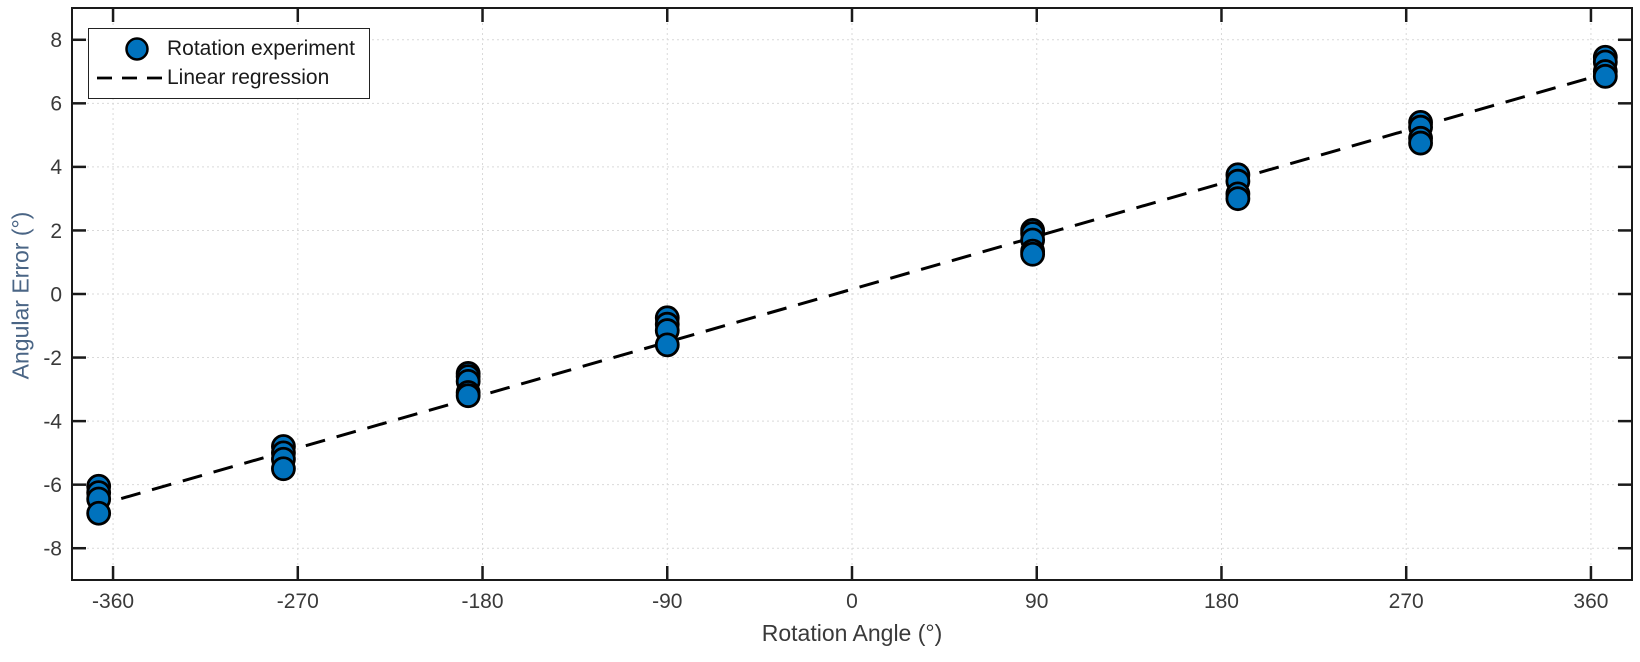  What do you see at coordinates (130, 77) in the screenshot?
I see `legend-dashed-line-icon` at bounding box center [130, 77].